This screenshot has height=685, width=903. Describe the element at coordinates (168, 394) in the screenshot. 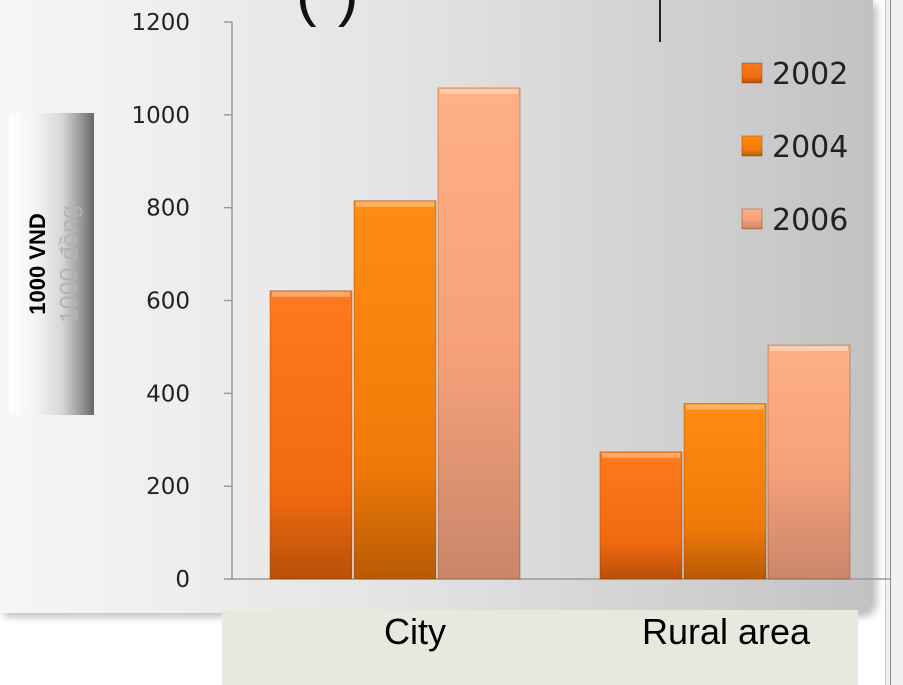

I see `y-tick-label: 400` at that location.